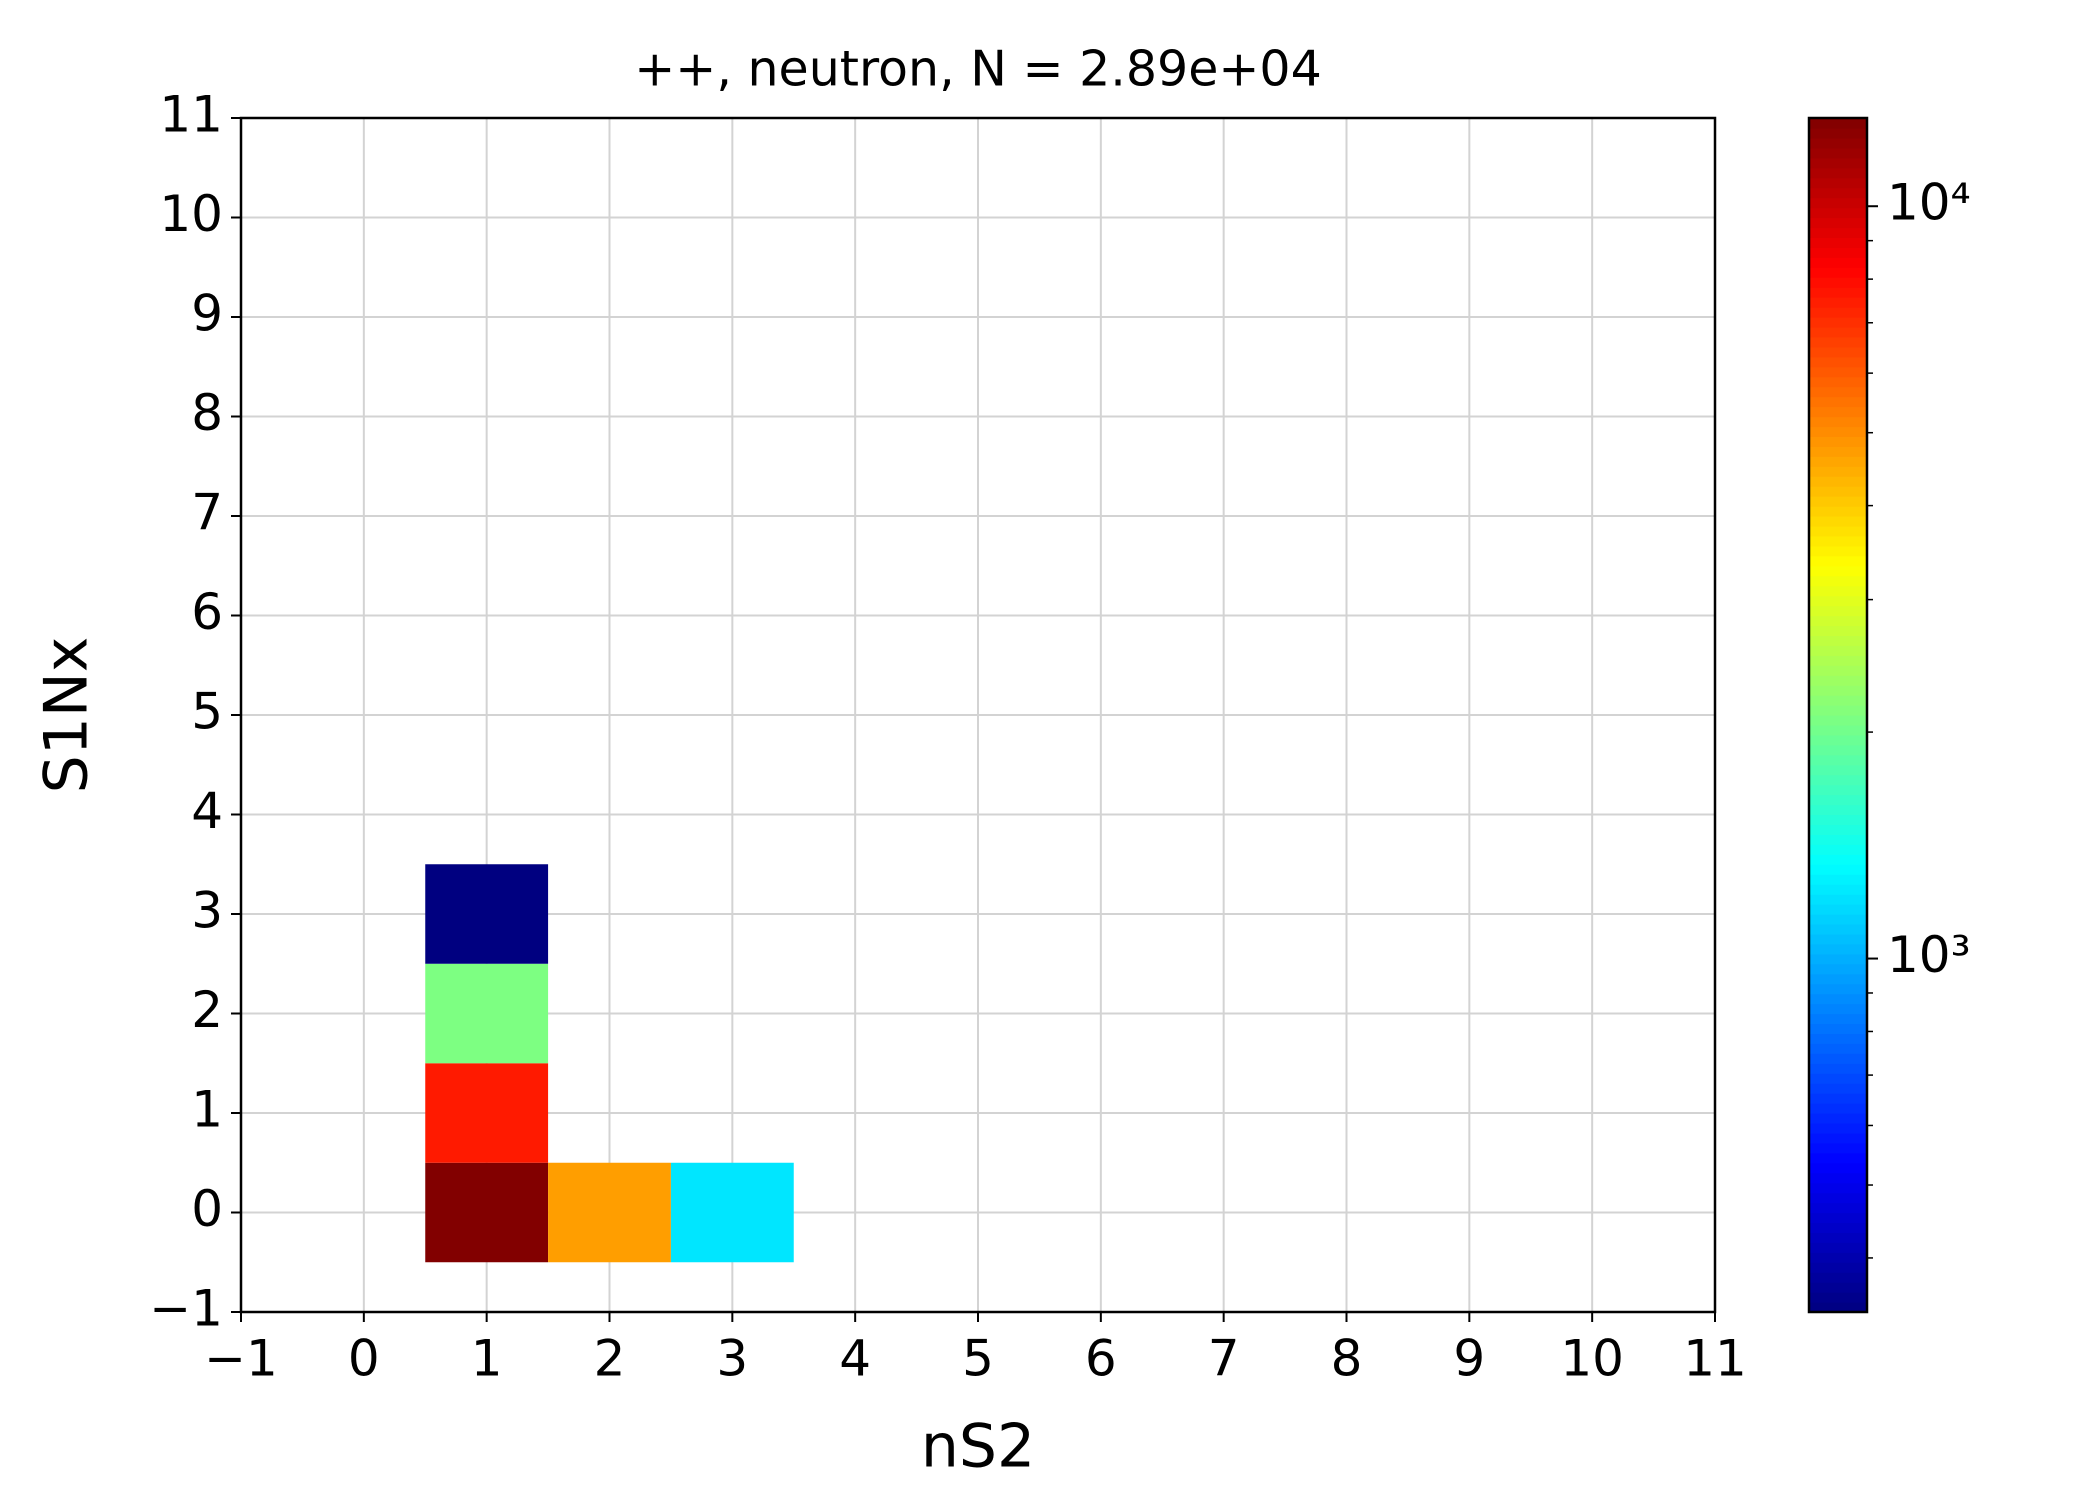 This screenshot has height=1500, width=2100. I want to click on y-tick-label: 3, so click(207, 911).